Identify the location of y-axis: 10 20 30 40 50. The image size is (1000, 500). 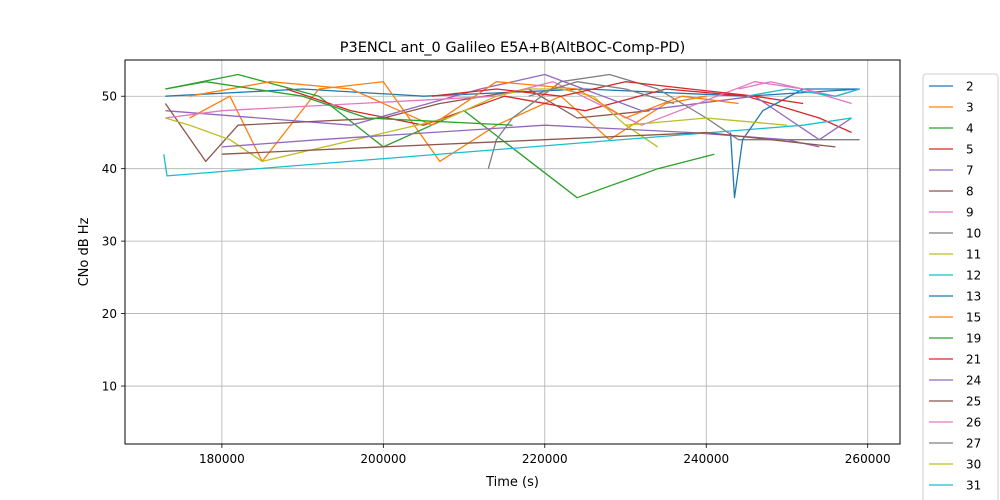
(113, 242).